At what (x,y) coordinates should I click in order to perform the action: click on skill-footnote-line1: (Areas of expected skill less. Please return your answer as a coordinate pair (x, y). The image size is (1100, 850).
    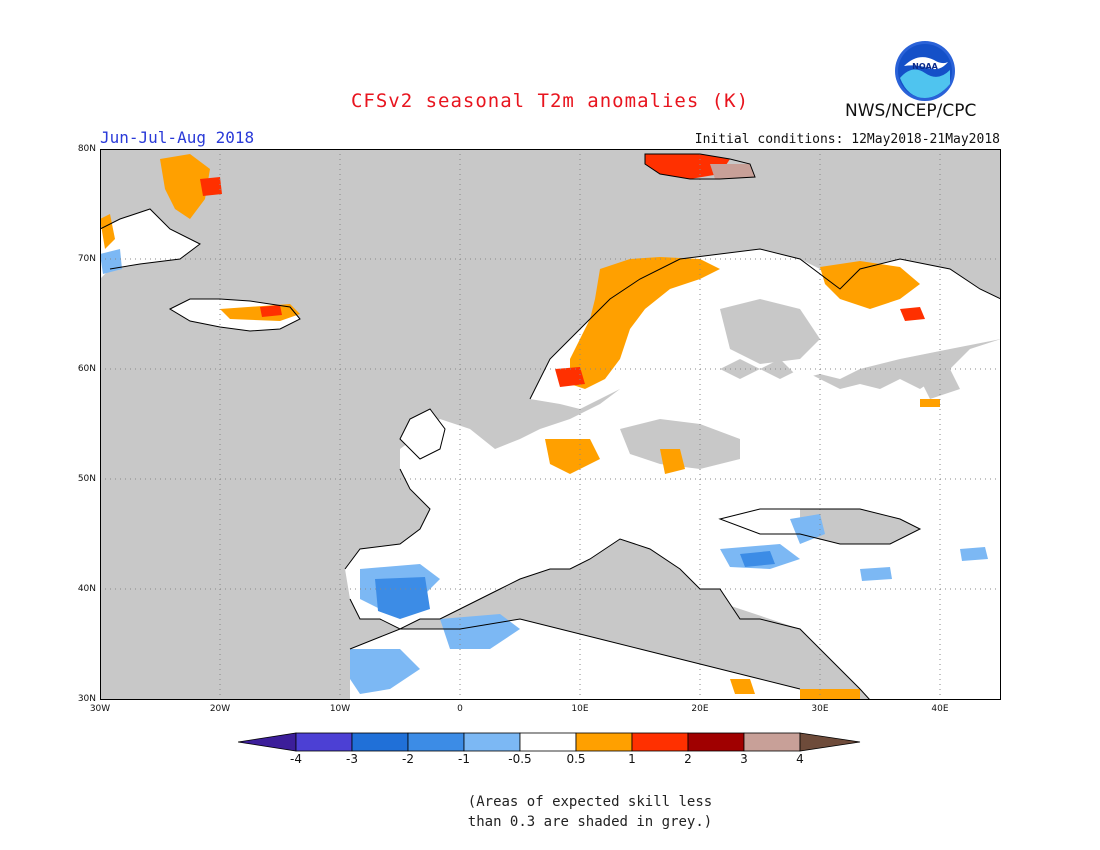
    Looking at the image, I should click on (590, 802).